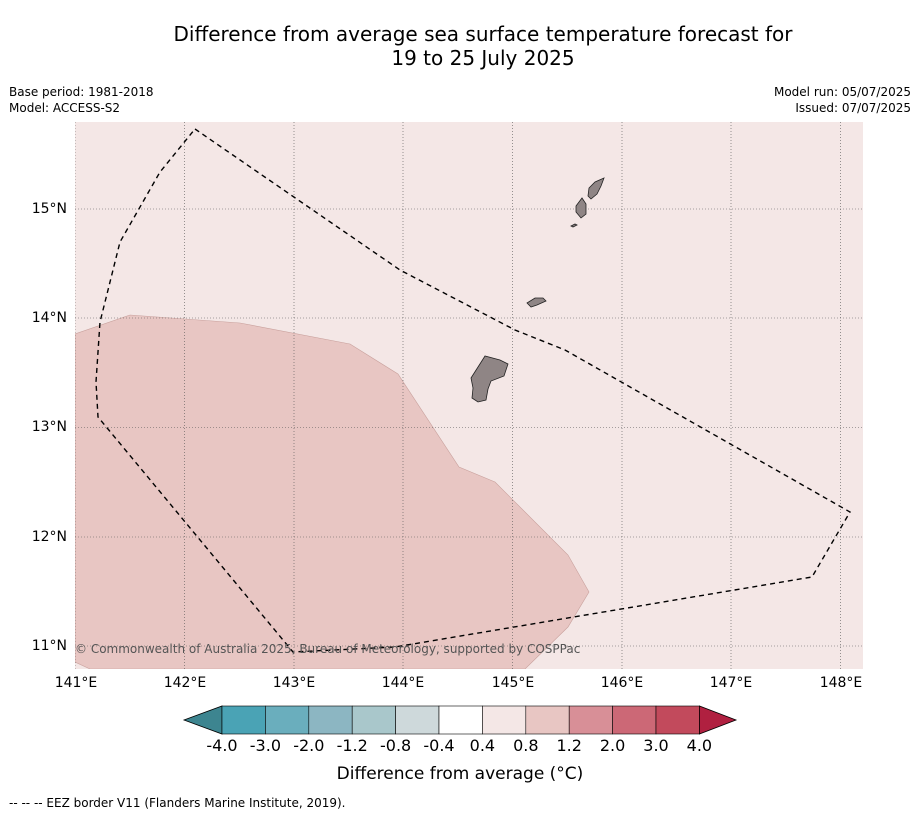 The width and height of the screenshot is (919, 816). Describe the element at coordinates (81, 92) in the screenshot. I see `base-period: Base period: 1981-2018` at that location.